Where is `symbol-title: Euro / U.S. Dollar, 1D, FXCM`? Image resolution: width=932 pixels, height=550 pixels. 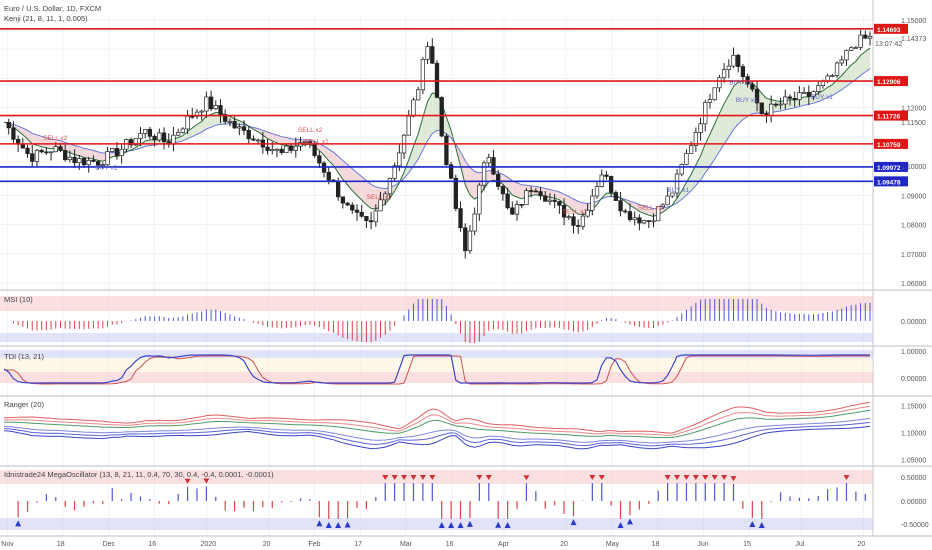
symbol-title: Euro / U.S. Dollar, 1D, FXCM is located at coordinates (52, 8).